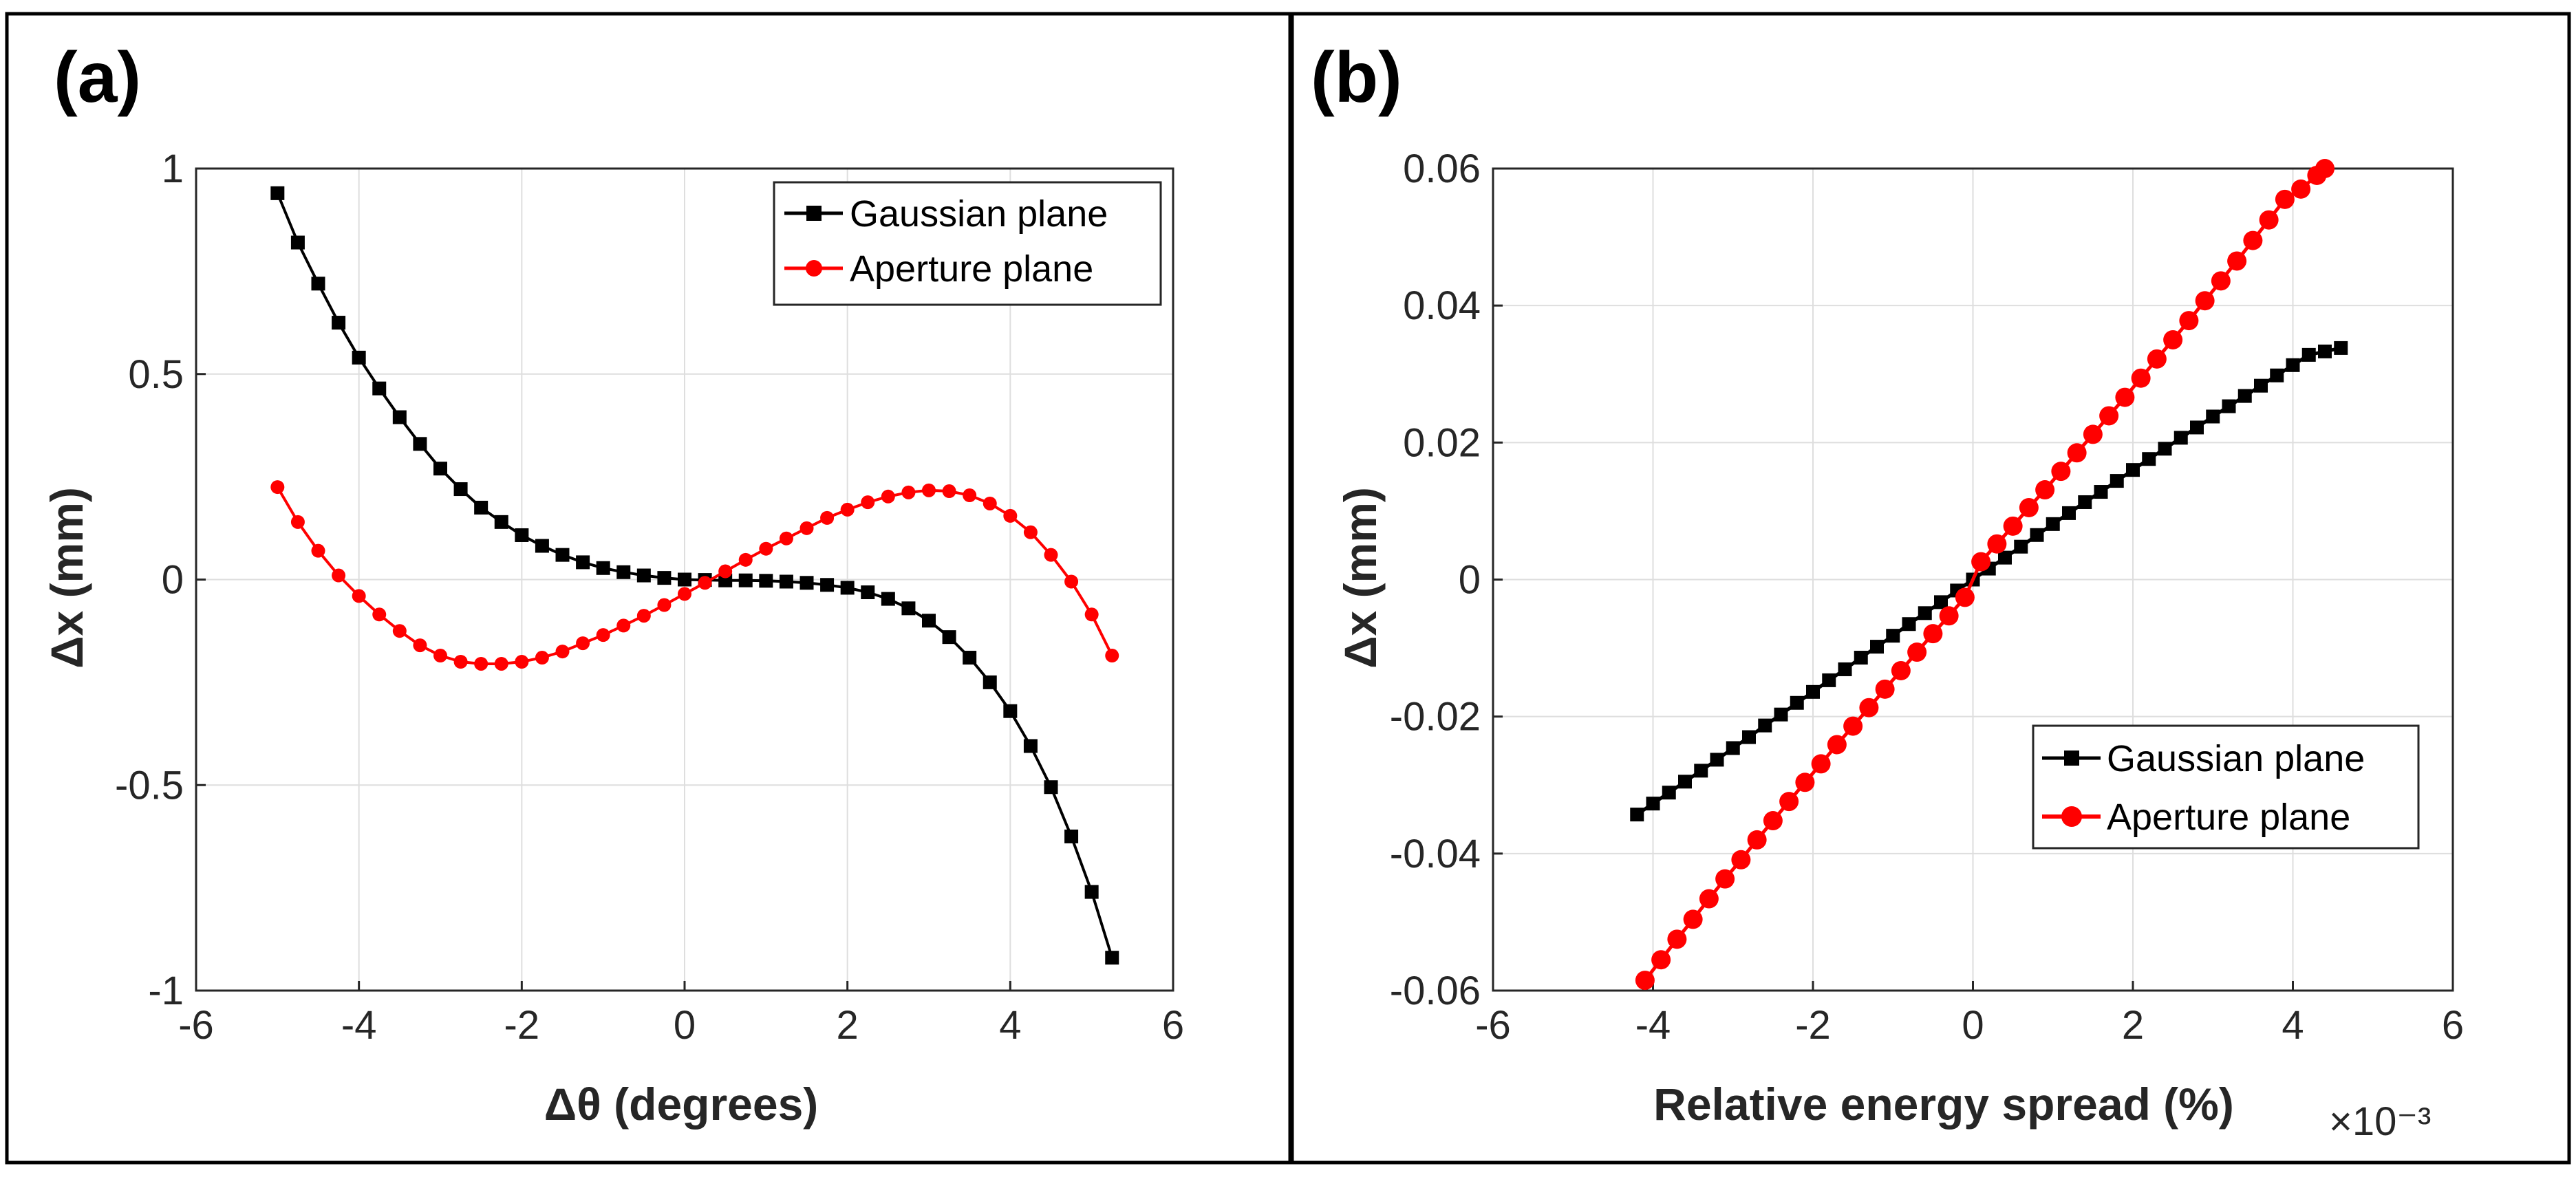 The height and width of the screenshot is (1177, 2576). I want to click on x-axis-label-b: Relative energy spread (%), so click(1943, 1104).